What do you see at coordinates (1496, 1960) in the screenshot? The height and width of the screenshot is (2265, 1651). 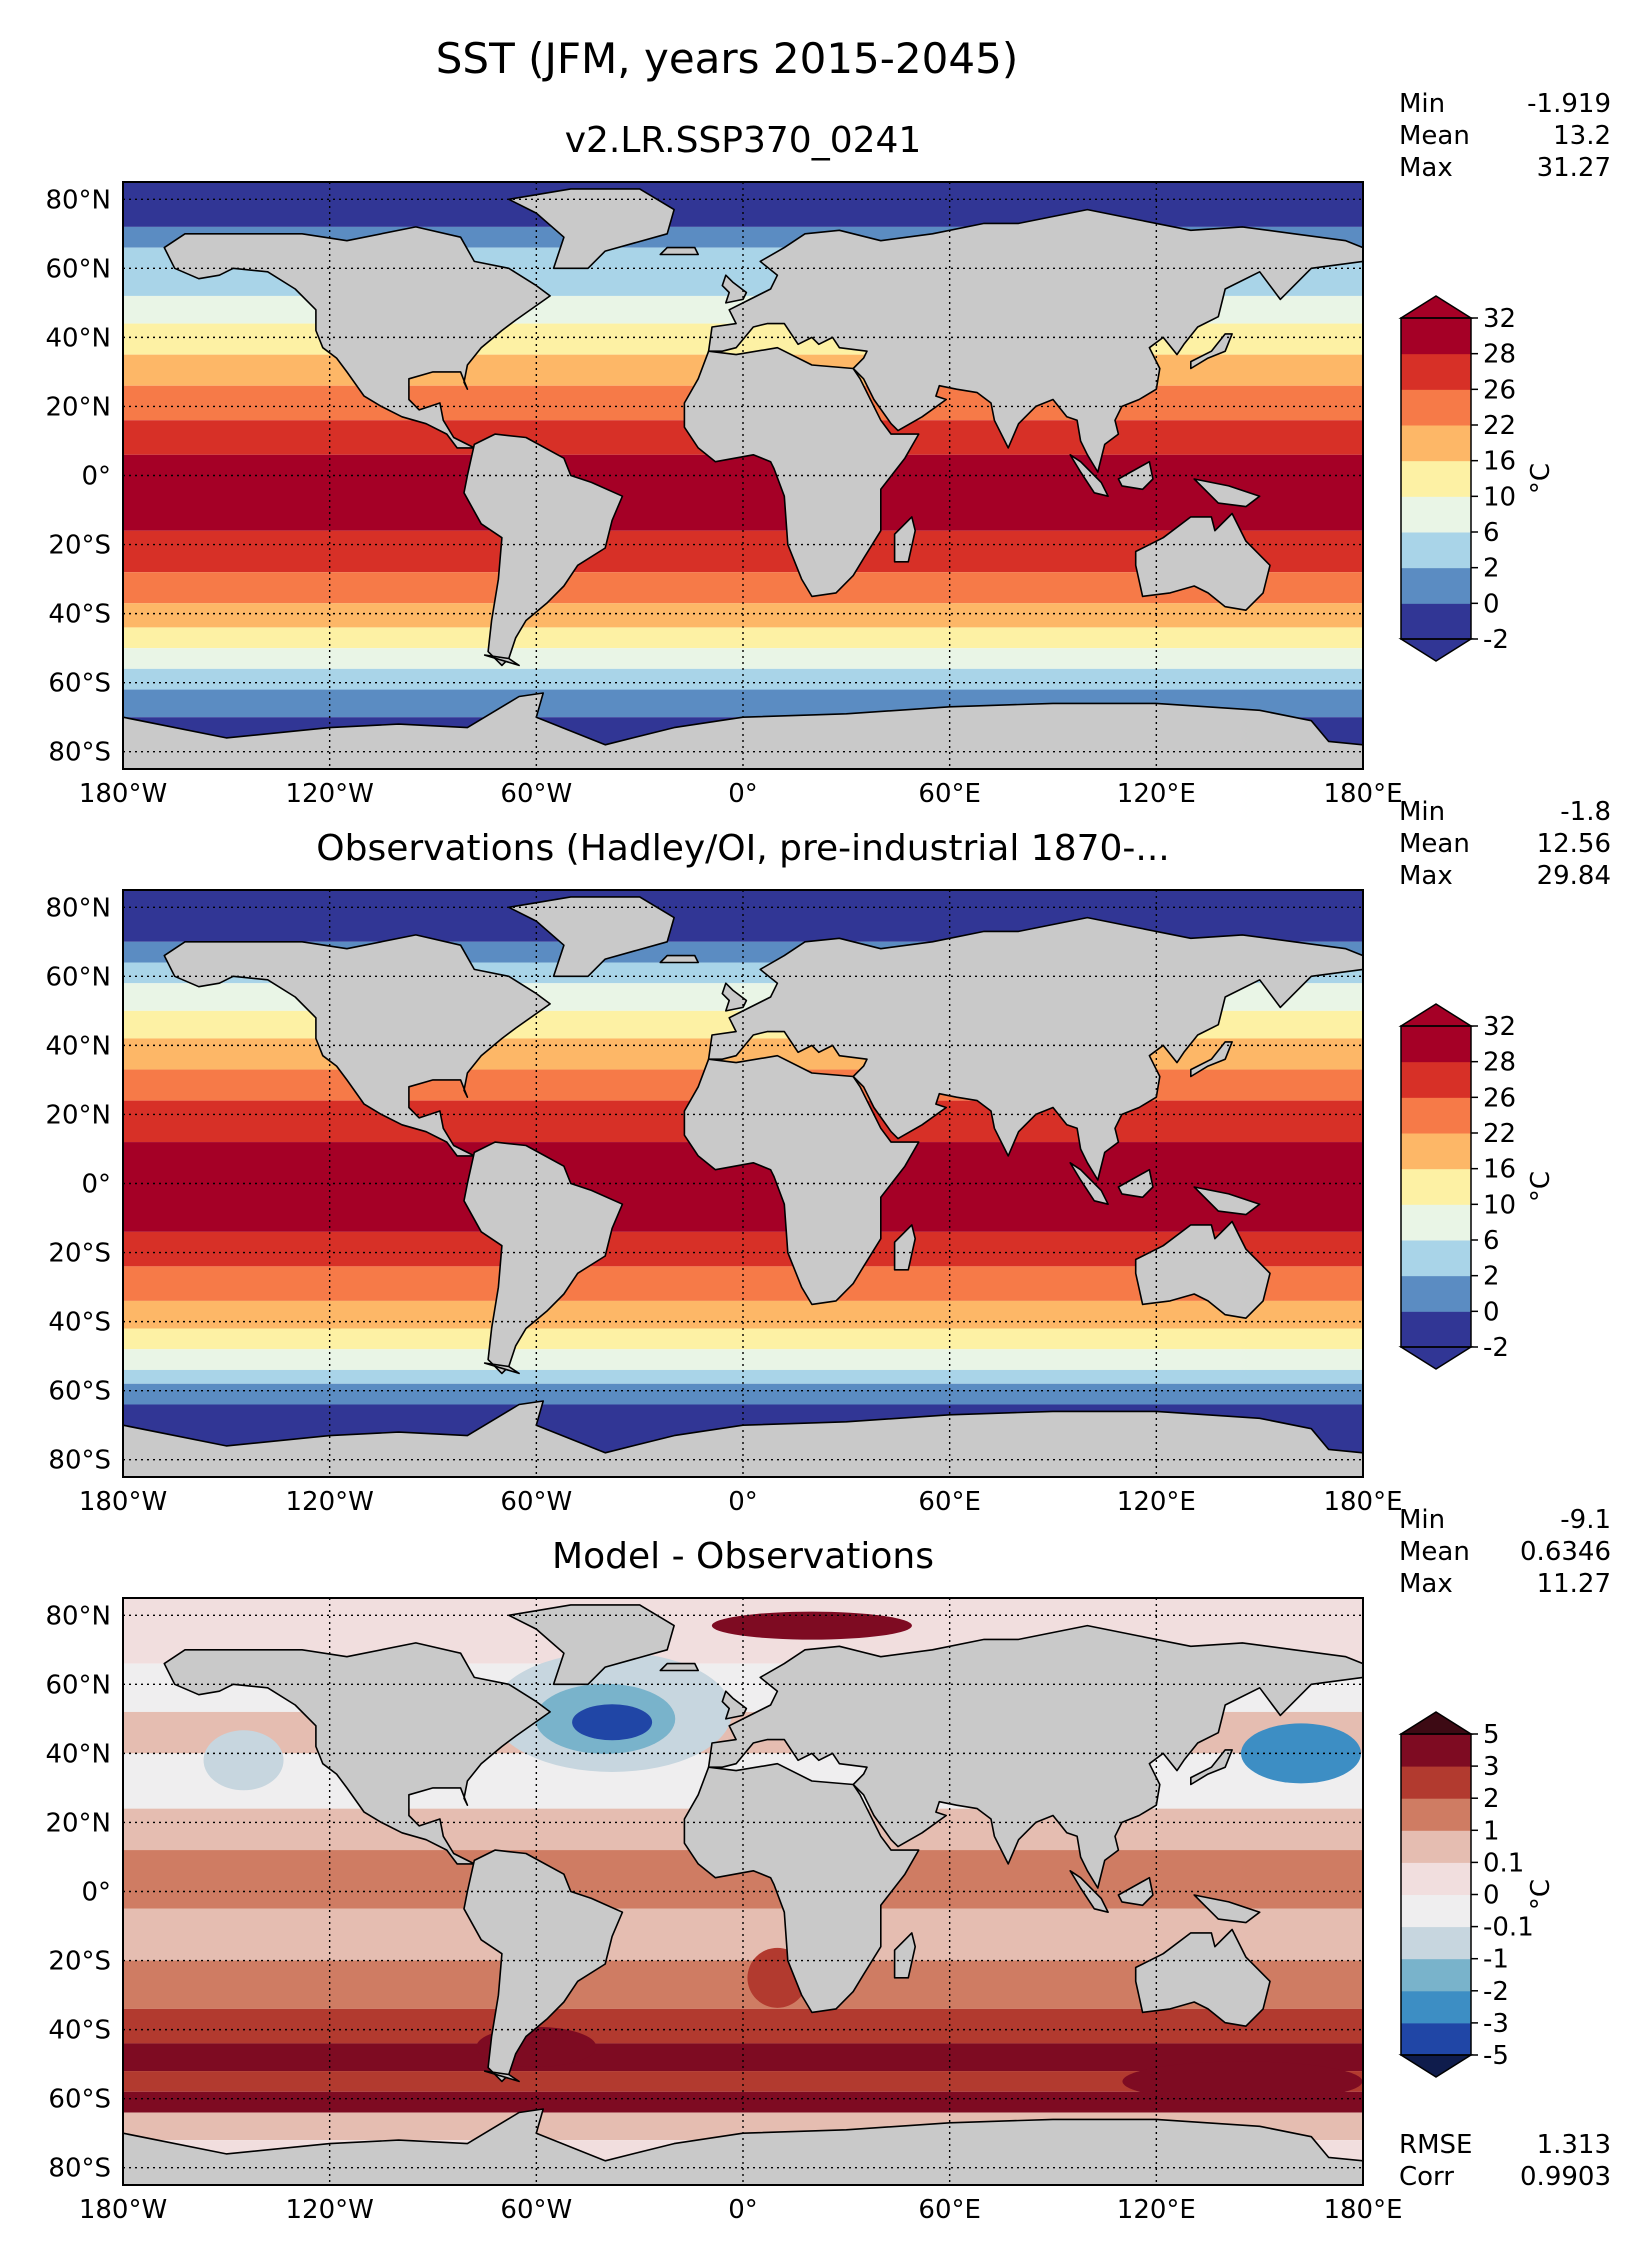 I see `colorbar-tick-label: -1` at bounding box center [1496, 1960].